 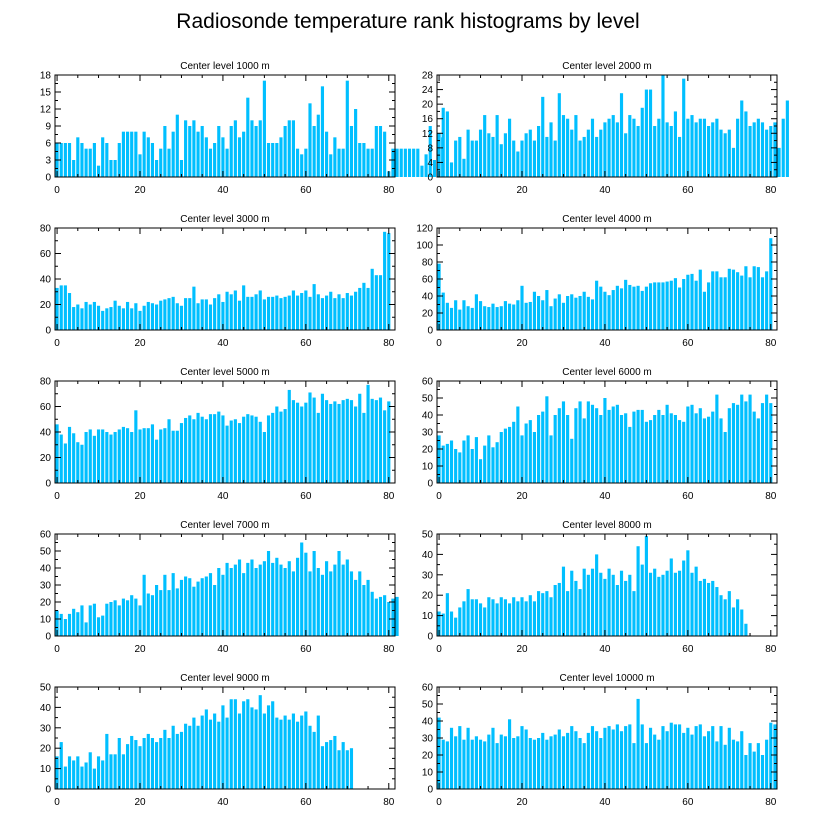 What do you see at coordinates (605, 190) in the screenshot?
I see `x-tick-label: 40` at bounding box center [605, 190].